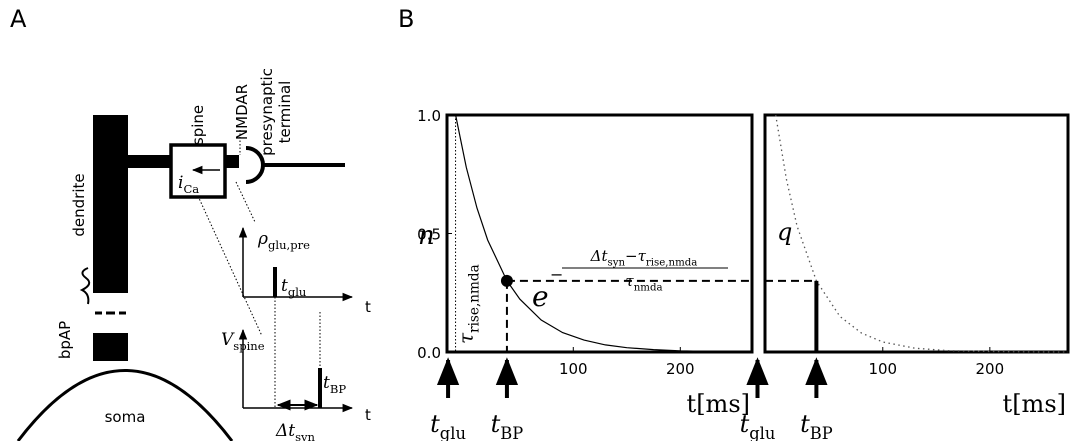  I want to click on bpap-label: bpAP, so click(65, 340).